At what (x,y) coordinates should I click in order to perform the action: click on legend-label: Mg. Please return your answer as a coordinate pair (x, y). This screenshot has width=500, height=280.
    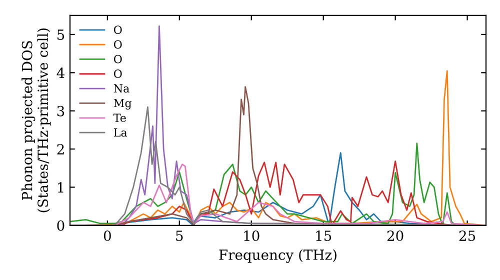
    Looking at the image, I should click on (123, 104).